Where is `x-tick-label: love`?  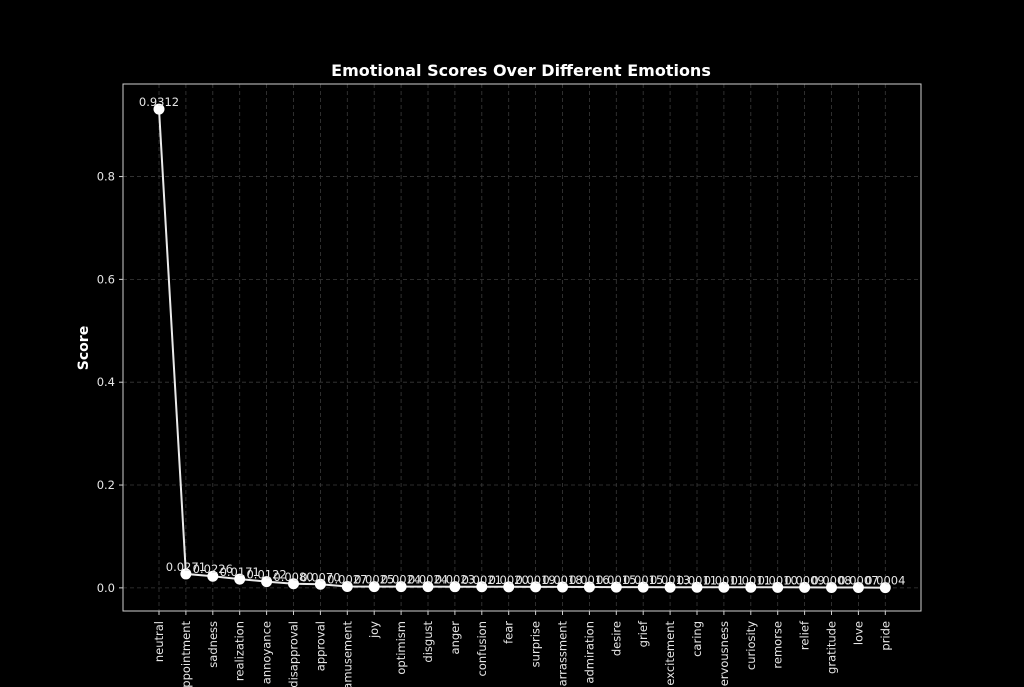 x-tick-label: love is located at coordinates (858, 633).